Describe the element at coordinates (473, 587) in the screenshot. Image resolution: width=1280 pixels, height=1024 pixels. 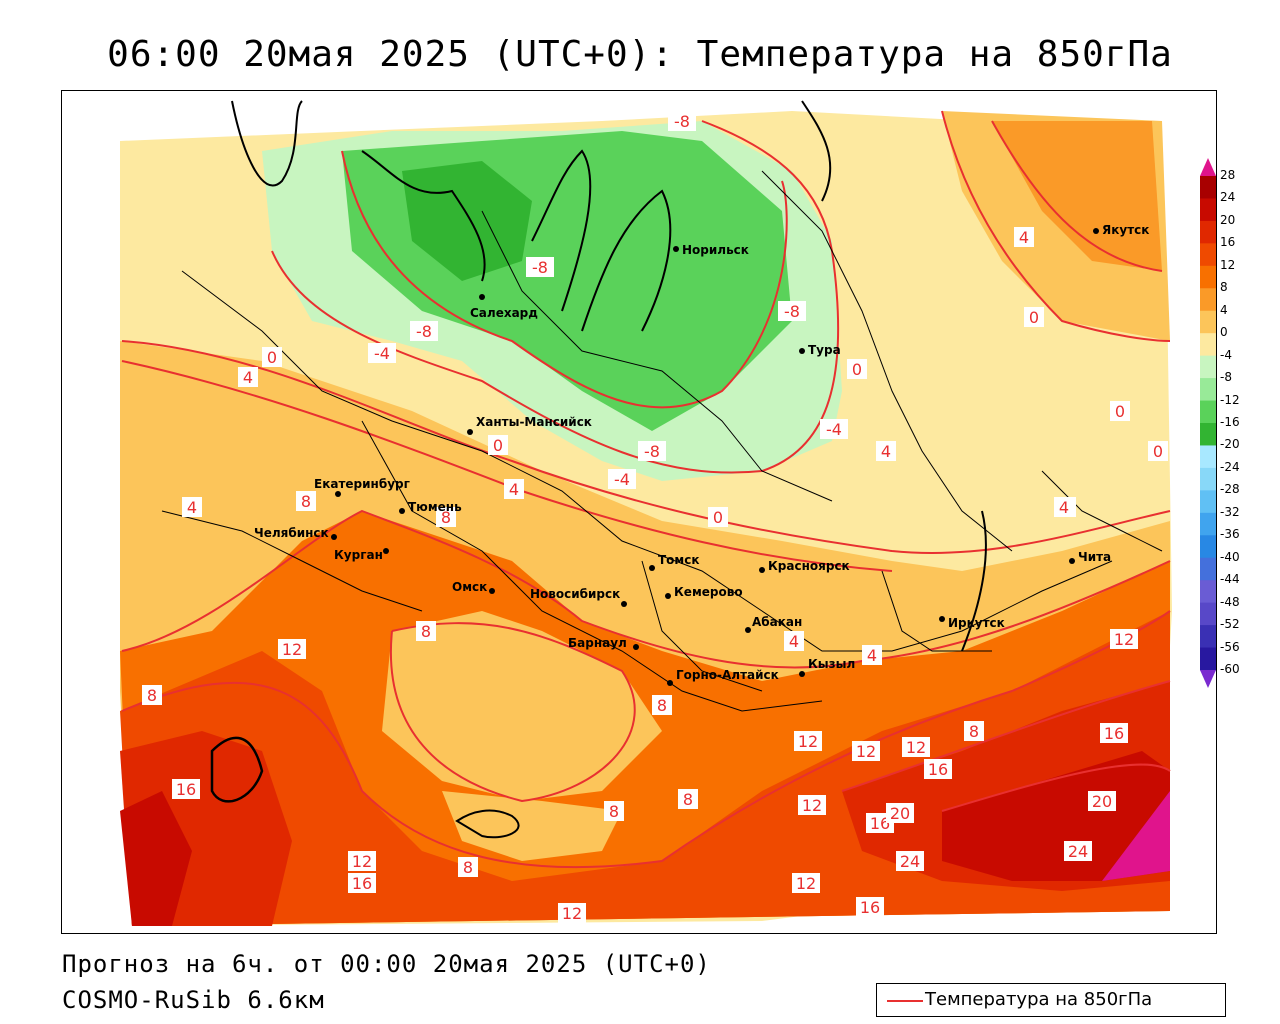
I see `city-omsk: Омск` at that location.